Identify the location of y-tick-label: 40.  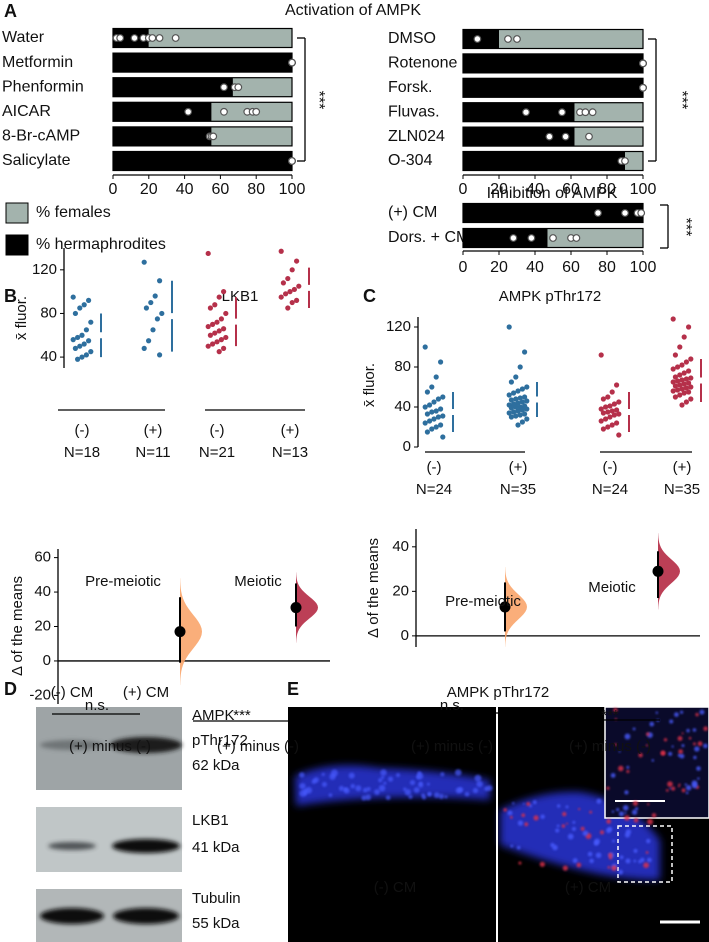
(402, 406).